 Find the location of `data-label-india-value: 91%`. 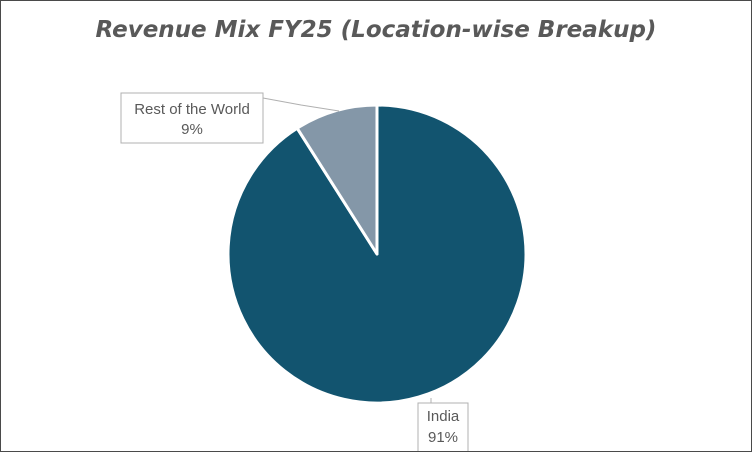

data-label-india-value: 91% is located at coordinates (443, 437).